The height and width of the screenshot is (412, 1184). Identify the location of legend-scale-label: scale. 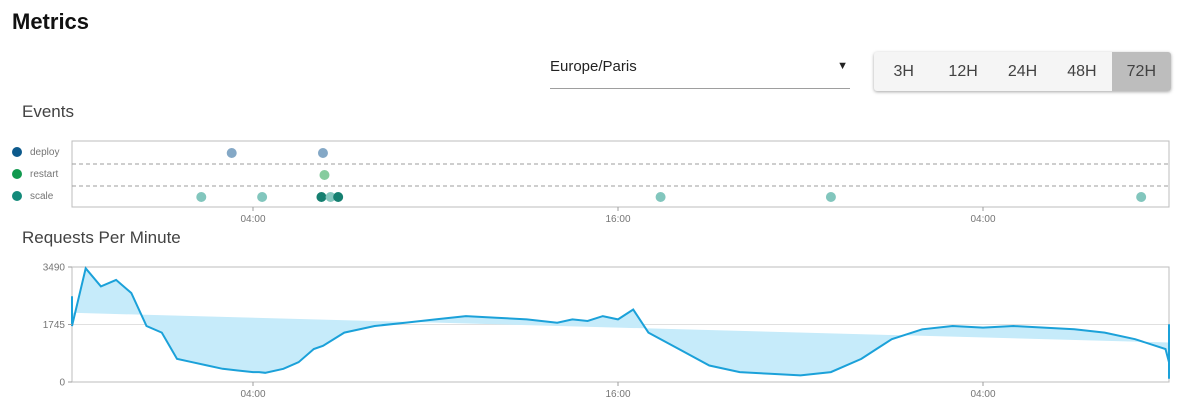
(42, 196).